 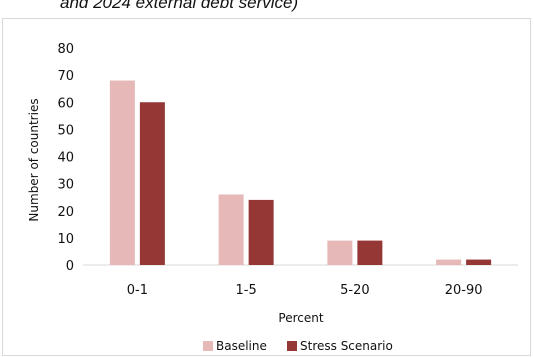 What do you see at coordinates (65, 185) in the screenshot?
I see `y-tick-label: 30` at bounding box center [65, 185].